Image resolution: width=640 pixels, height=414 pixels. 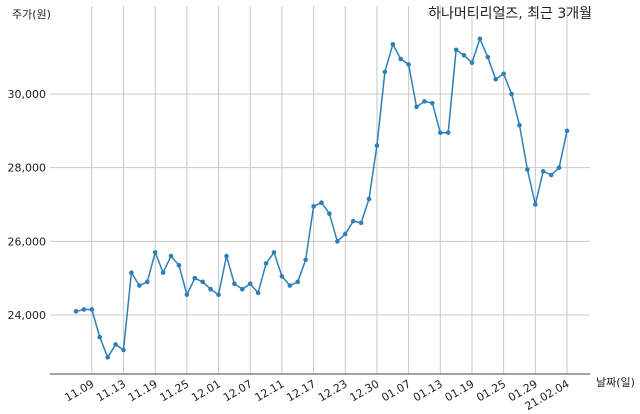 What do you see at coordinates (27, 241) in the screenshot?
I see `y-tick-label: 26,000` at bounding box center [27, 241].